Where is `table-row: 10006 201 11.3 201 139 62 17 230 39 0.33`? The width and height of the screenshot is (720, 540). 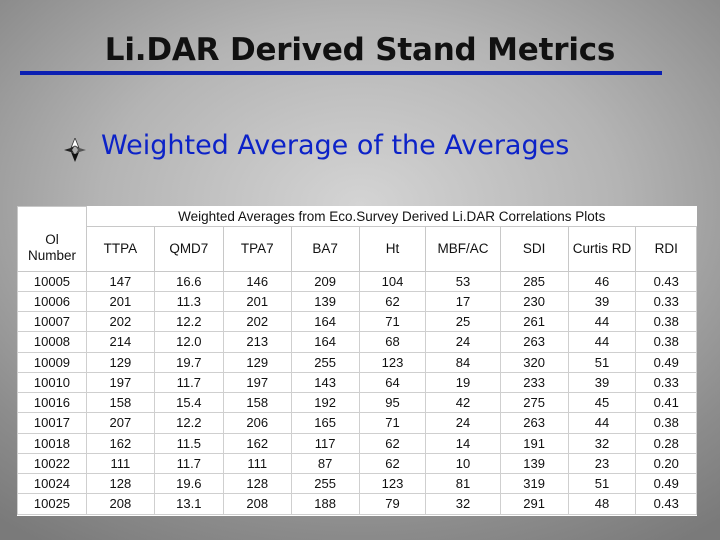 table-row: 10006 201 11.3 201 139 62 17 230 39 0.33 is located at coordinates (357, 301).